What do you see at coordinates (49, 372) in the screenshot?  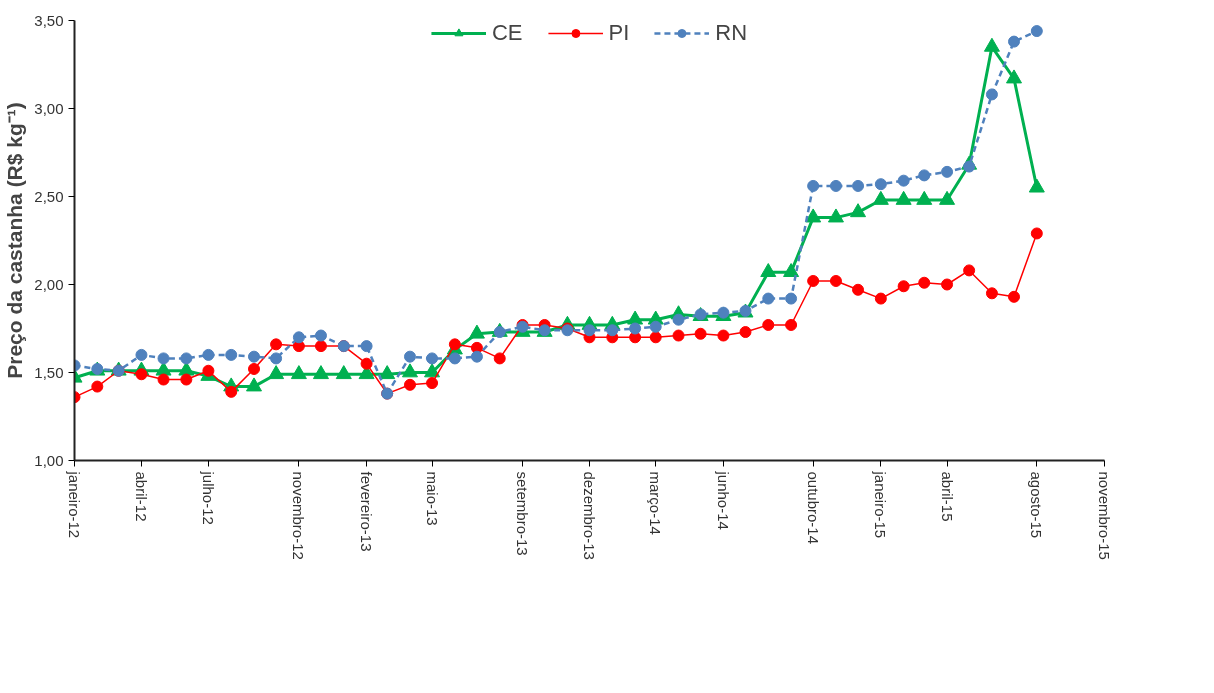 I see `y-tick-label: 1,50` at bounding box center [49, 372].